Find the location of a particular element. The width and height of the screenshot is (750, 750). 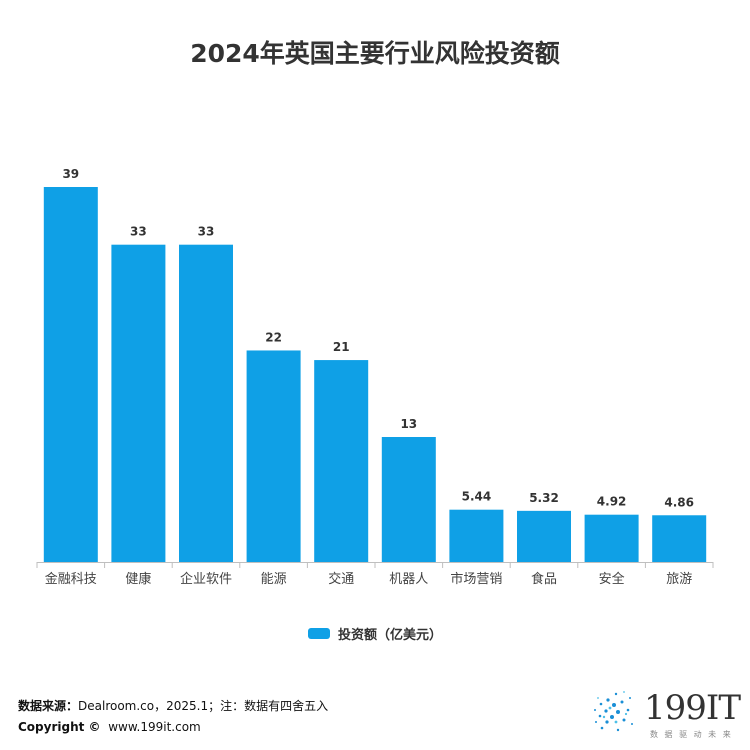

data-label-2: 33 is located at coordinates (138, 232).